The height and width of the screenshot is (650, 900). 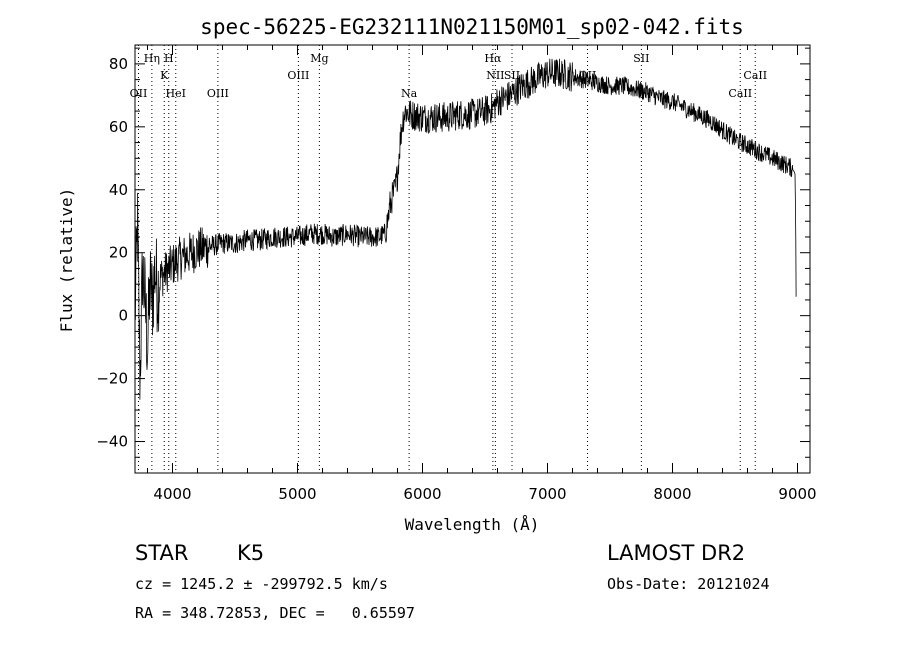 I want to click on x-tick-label: 7000, so click(x=547, y=494).